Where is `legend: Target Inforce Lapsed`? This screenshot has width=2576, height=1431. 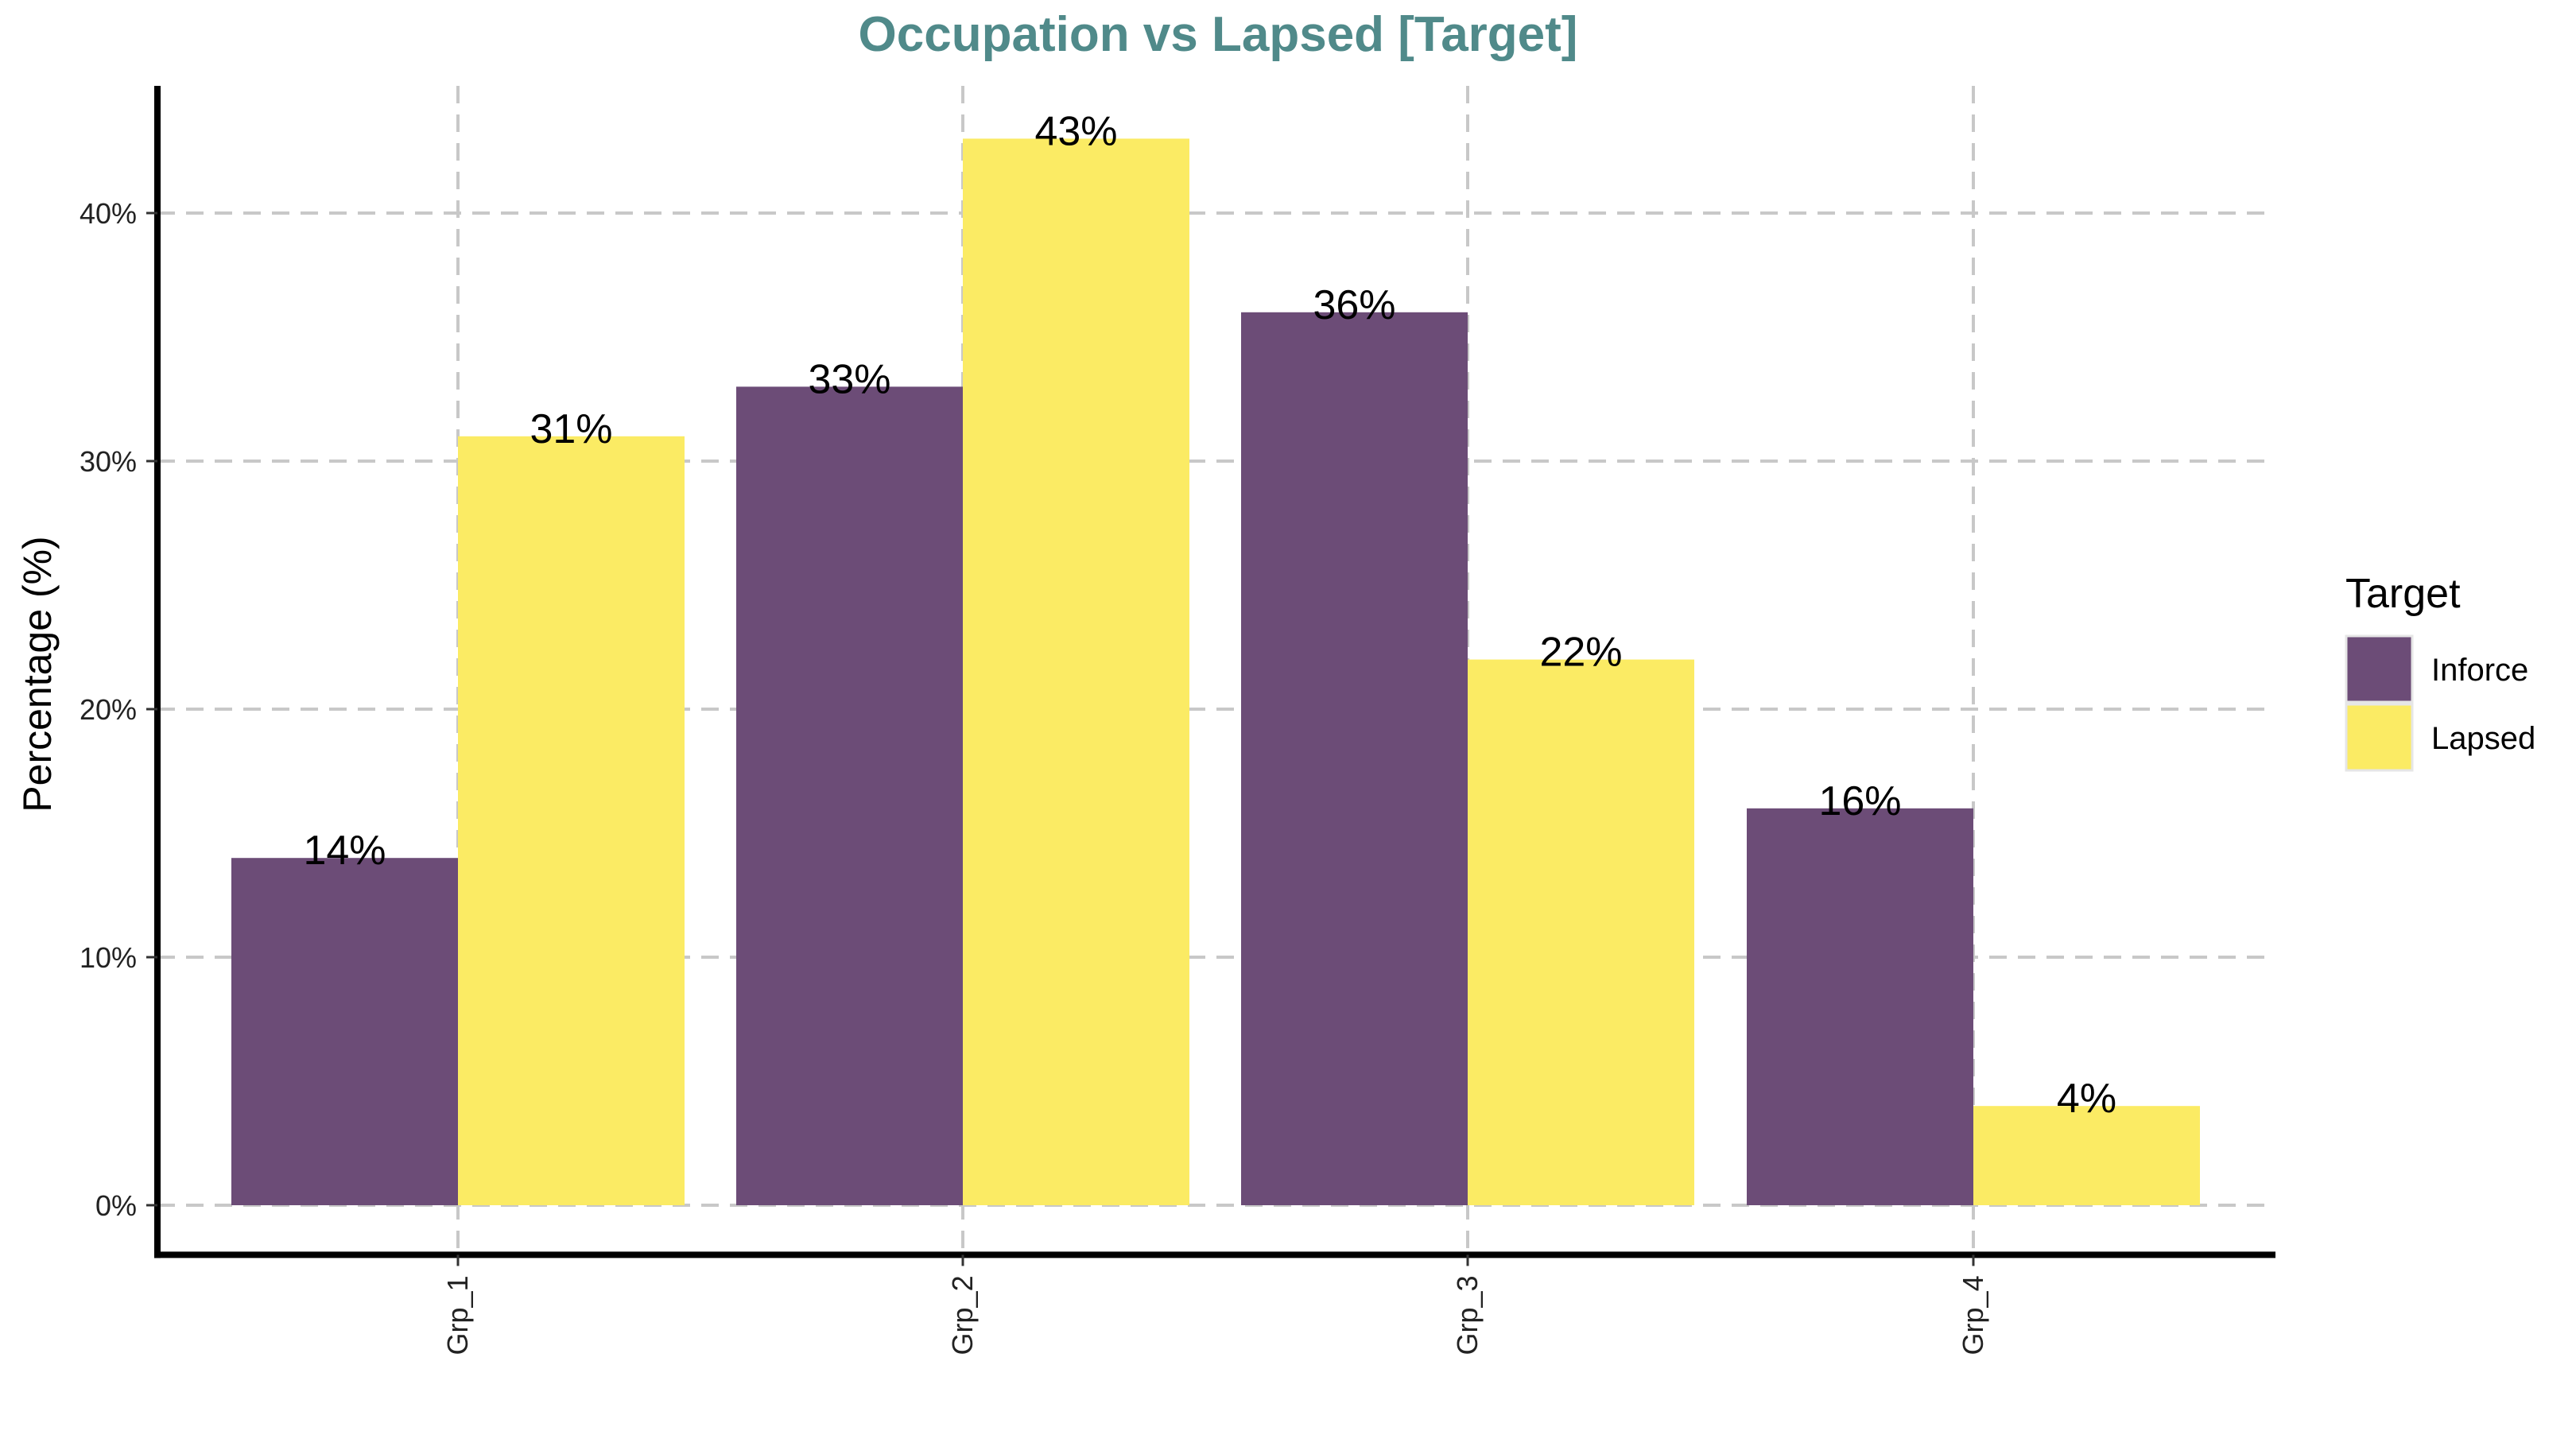
legend: Target Inforce Lapsed is located at coordinates (2440, 671).